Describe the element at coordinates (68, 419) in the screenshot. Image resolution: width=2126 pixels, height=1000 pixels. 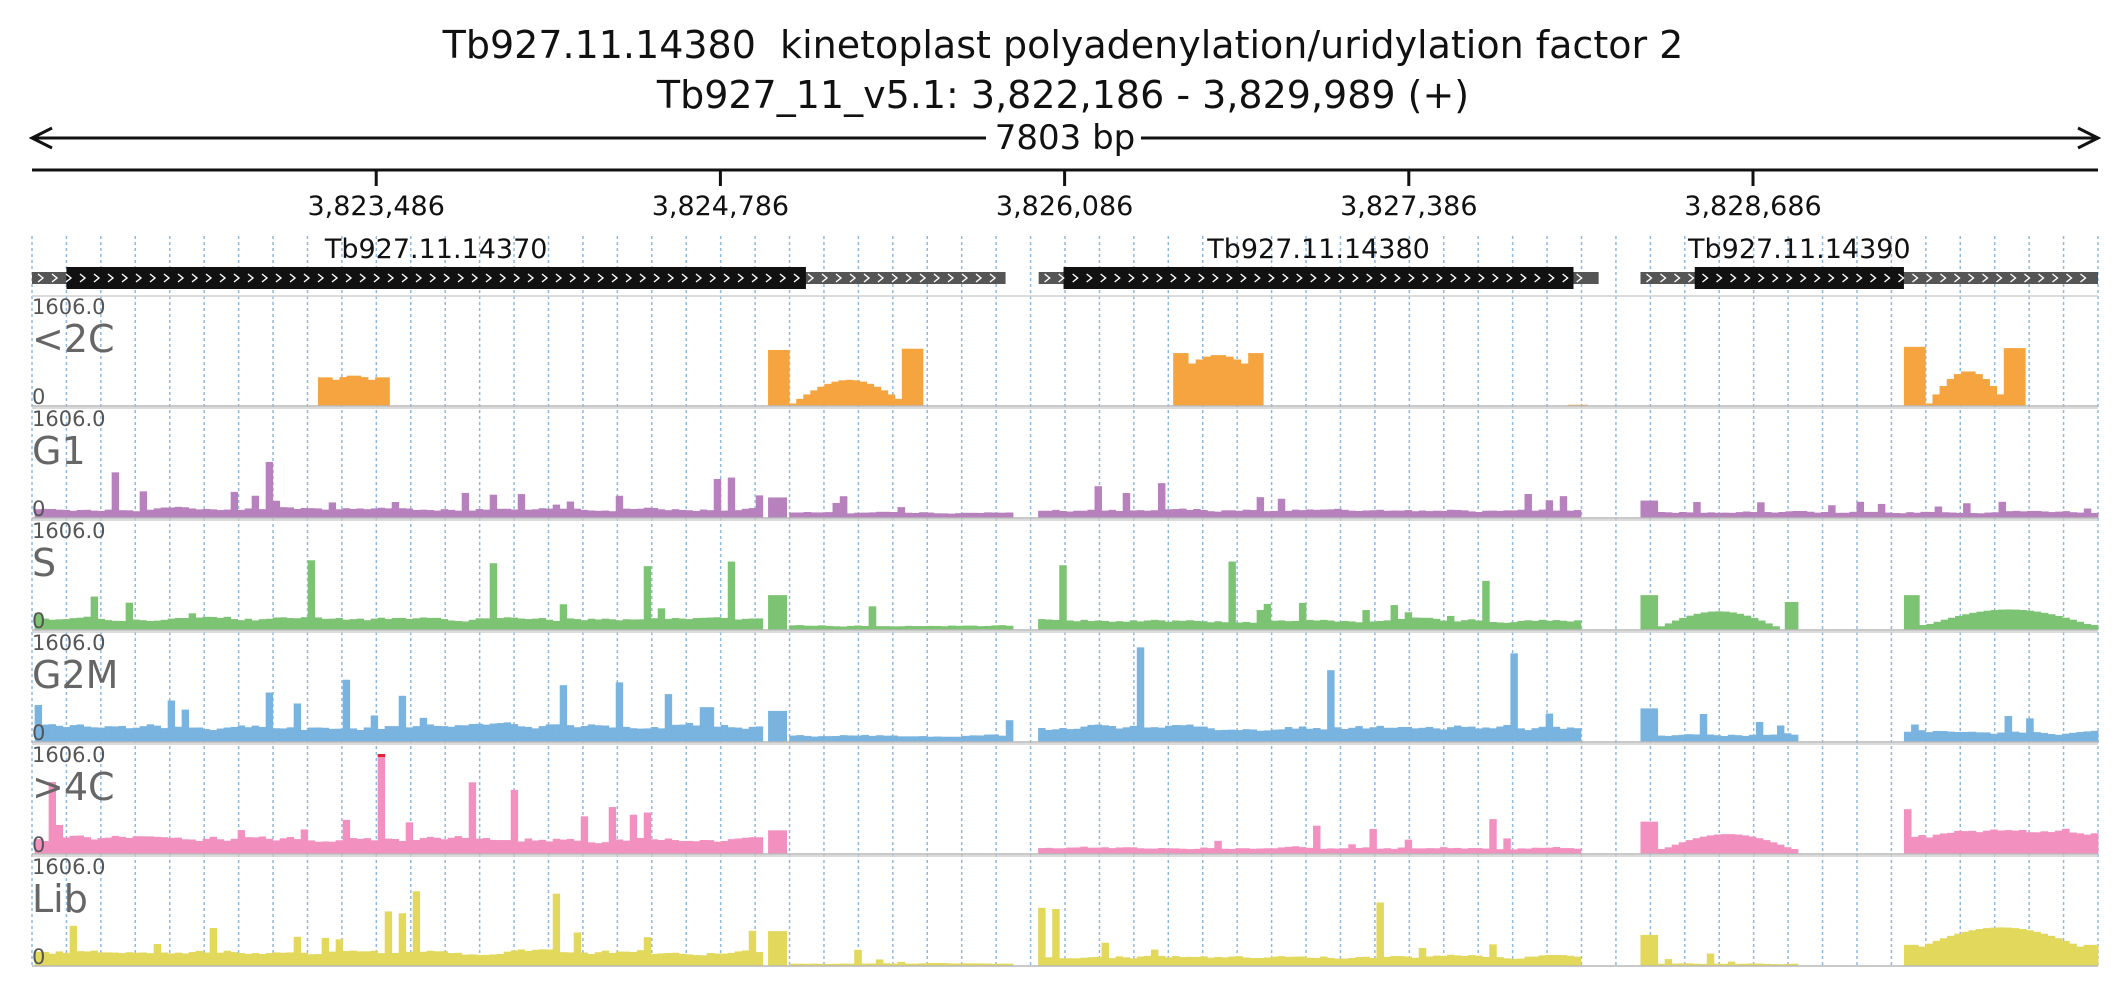
I see `track-ymax-label: 1606.0` at that location.